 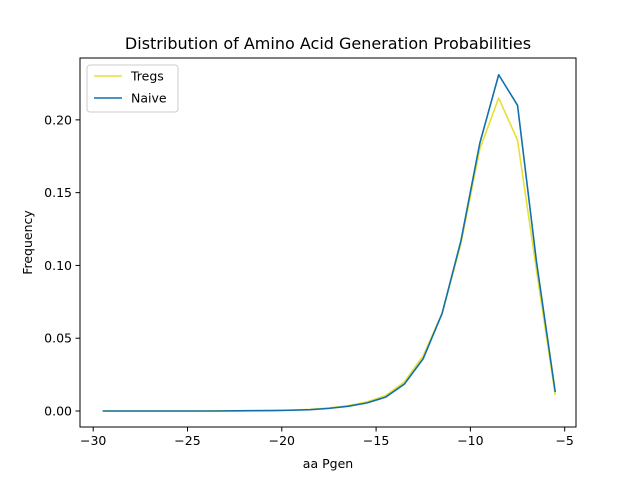 What do you see at coordinates (93, 440) in the screenshot?
I see `x-tick-label: −30` at bounding box center [93, 440].